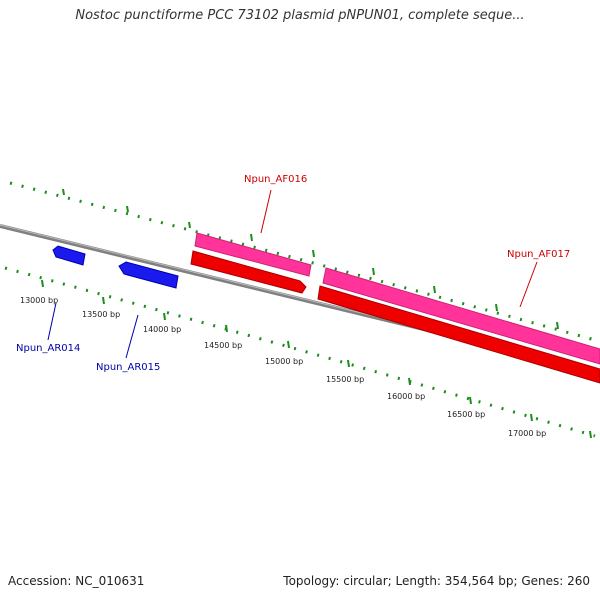 This screenshot has width=600, height=600. I want to click on tick-label: 13500 bp, so click(101, 314).